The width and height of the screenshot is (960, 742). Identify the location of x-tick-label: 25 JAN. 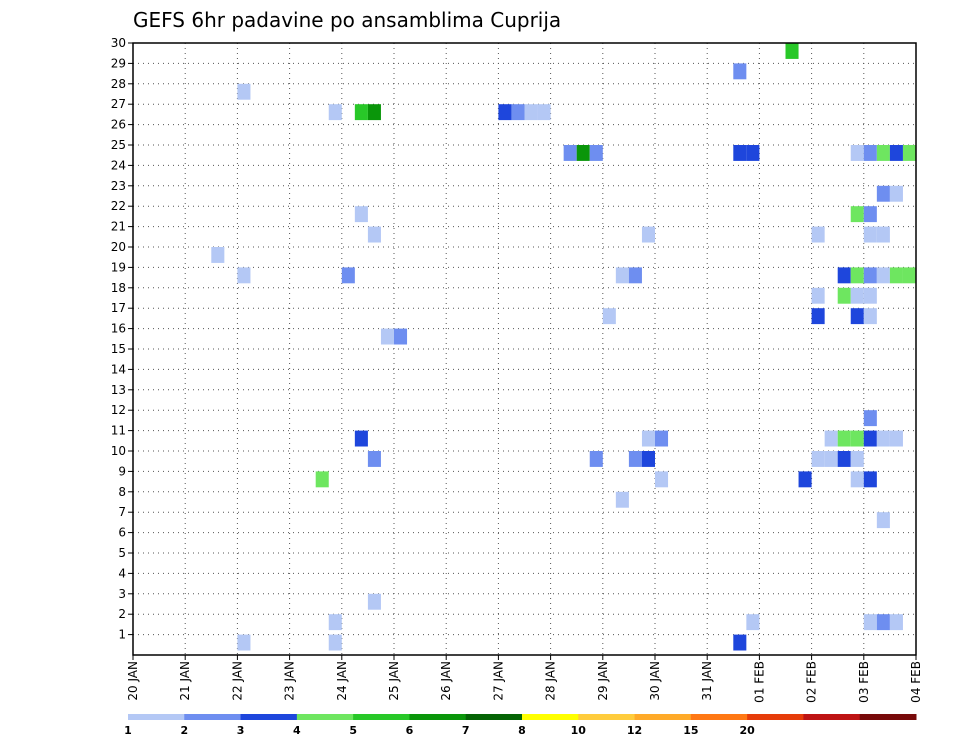
(394, 681).